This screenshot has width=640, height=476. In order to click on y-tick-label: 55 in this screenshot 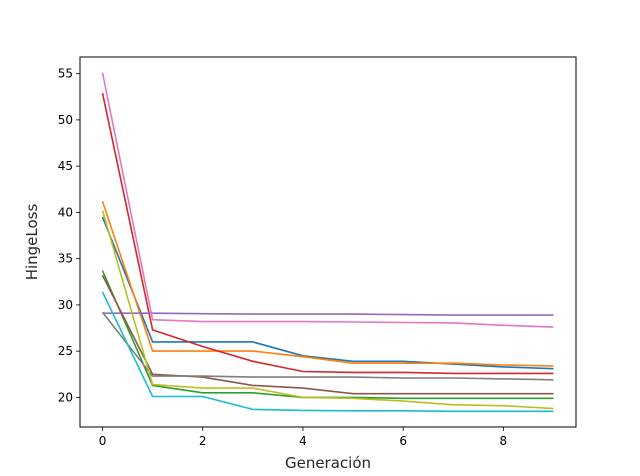, I will do `click(65, 74)`.